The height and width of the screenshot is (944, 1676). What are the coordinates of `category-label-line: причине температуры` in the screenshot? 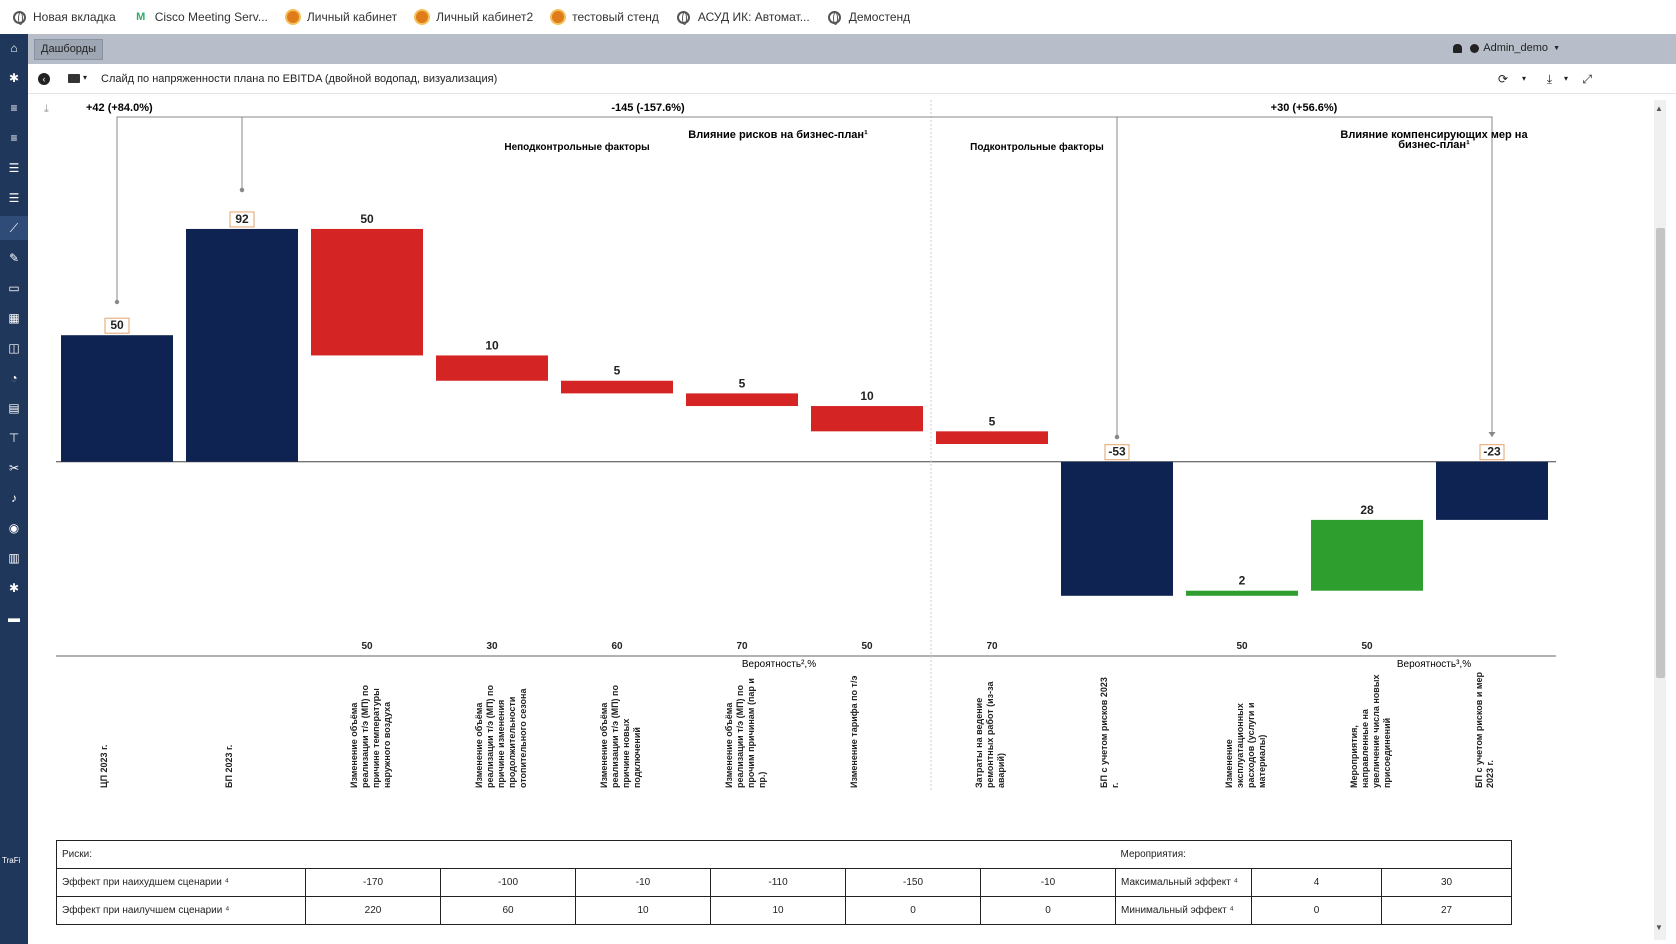 It's located at (376, 738).